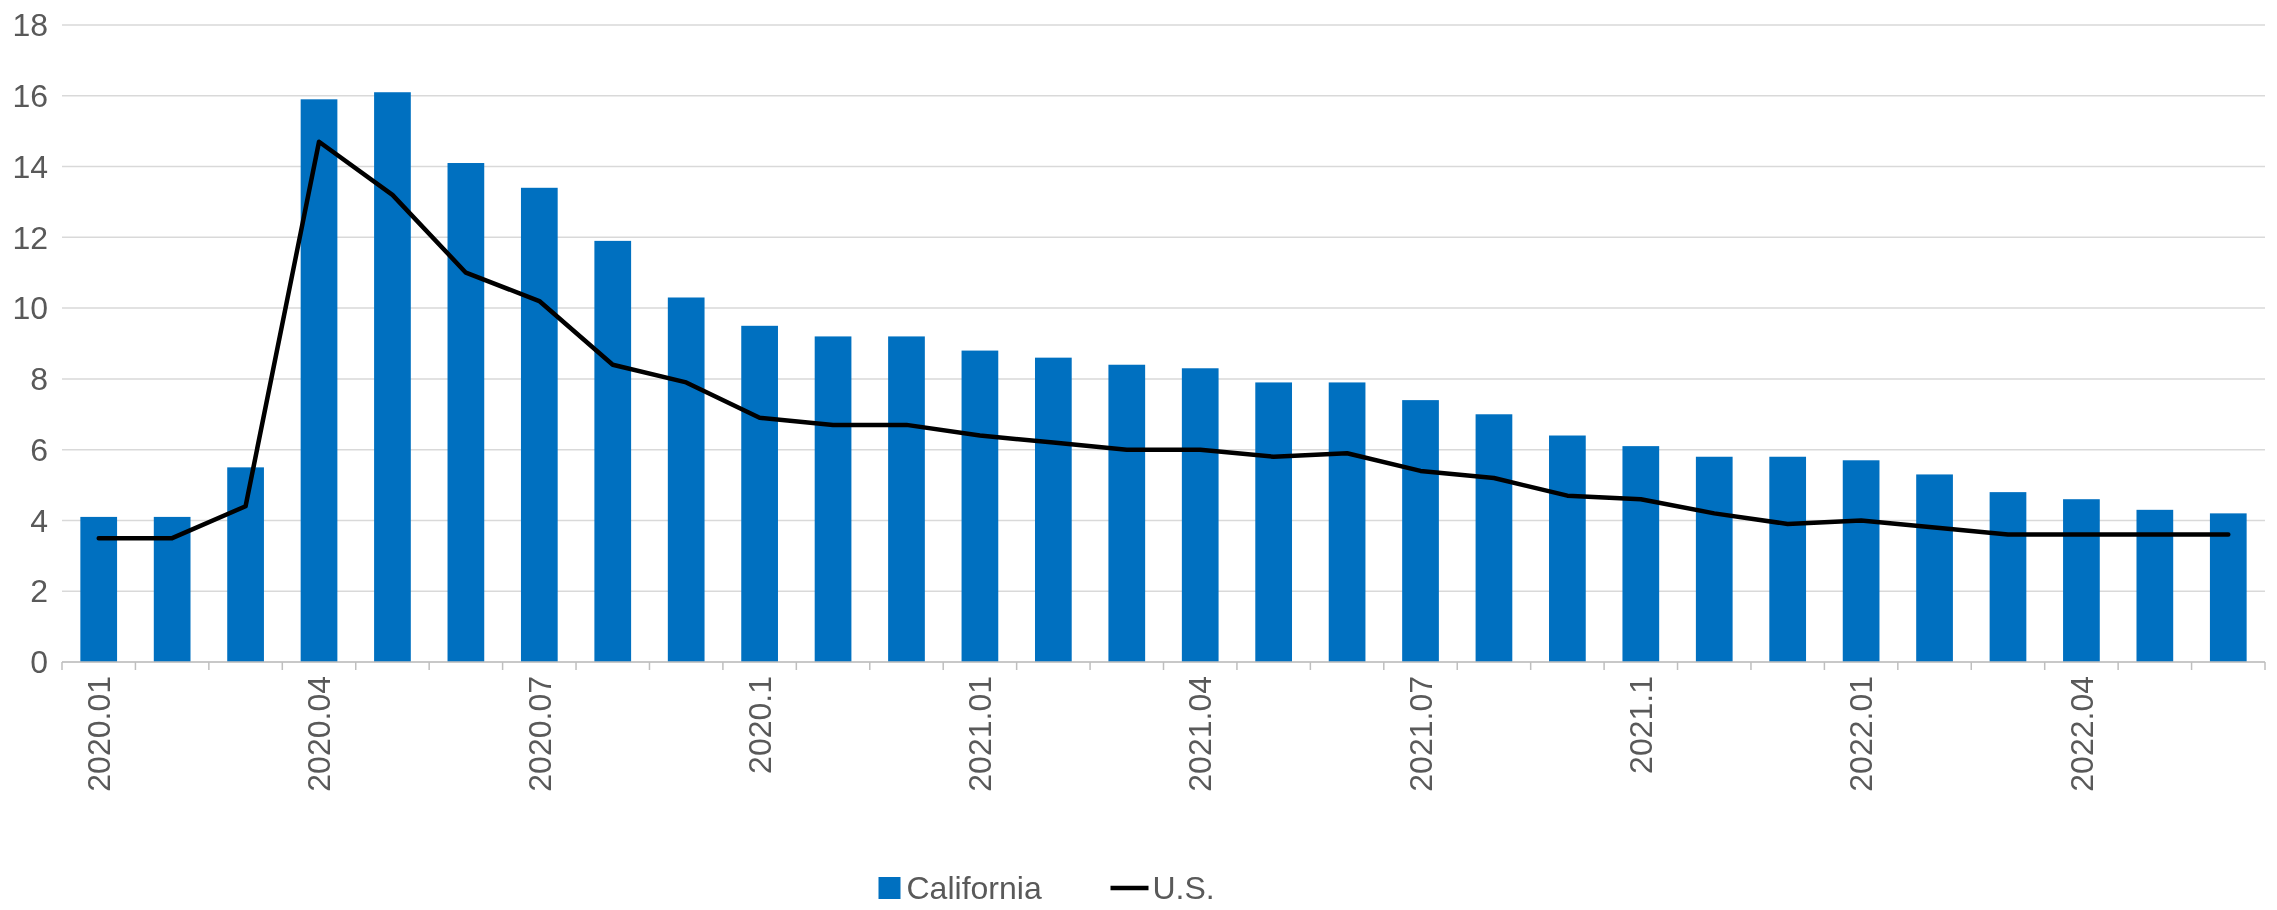 This screenshot has width=2277, height=910. Describe the element at coordinates (39, 591) in the screenshot. I see `y-tick-label: 2` at that location.